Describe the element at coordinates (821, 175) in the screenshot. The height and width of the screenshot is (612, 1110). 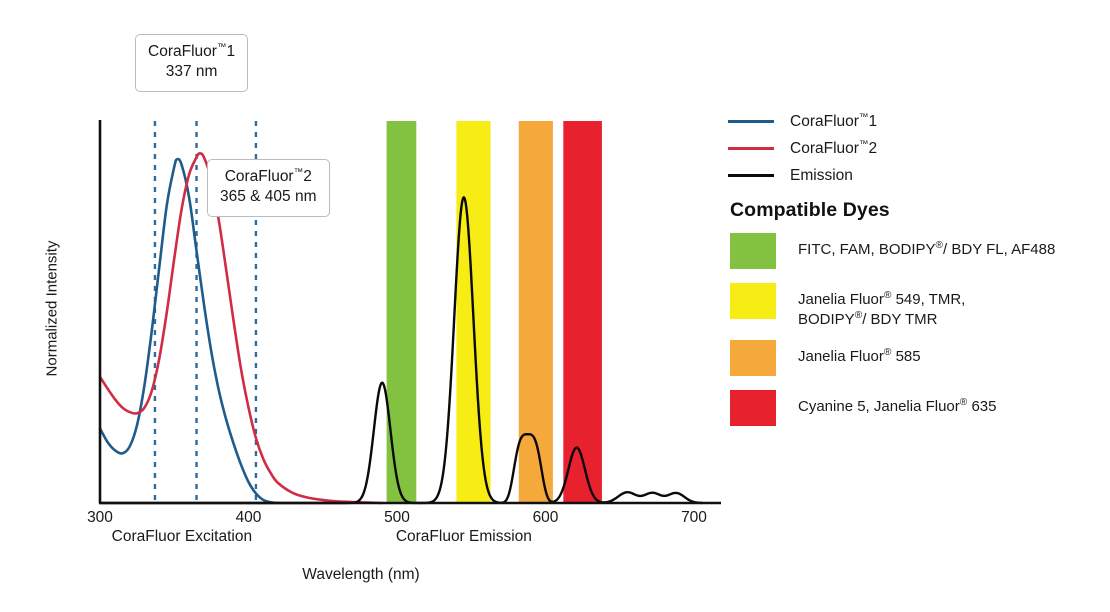
I see `legend-item-label: Emission` at that location.